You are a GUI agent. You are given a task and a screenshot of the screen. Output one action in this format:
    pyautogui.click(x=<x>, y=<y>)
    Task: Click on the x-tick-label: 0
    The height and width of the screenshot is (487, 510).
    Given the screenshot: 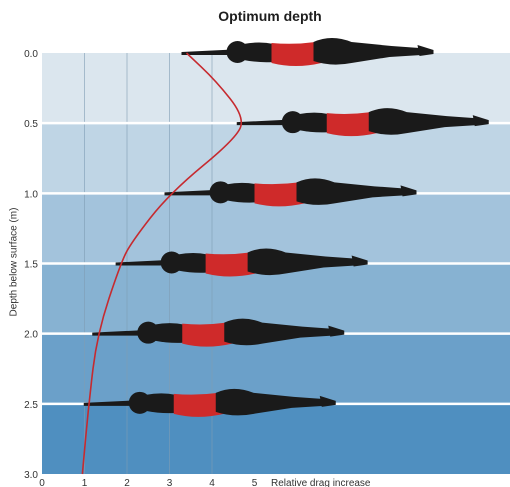 What is the action you would take?
    pyautogui.click(x=42, y=482)
    